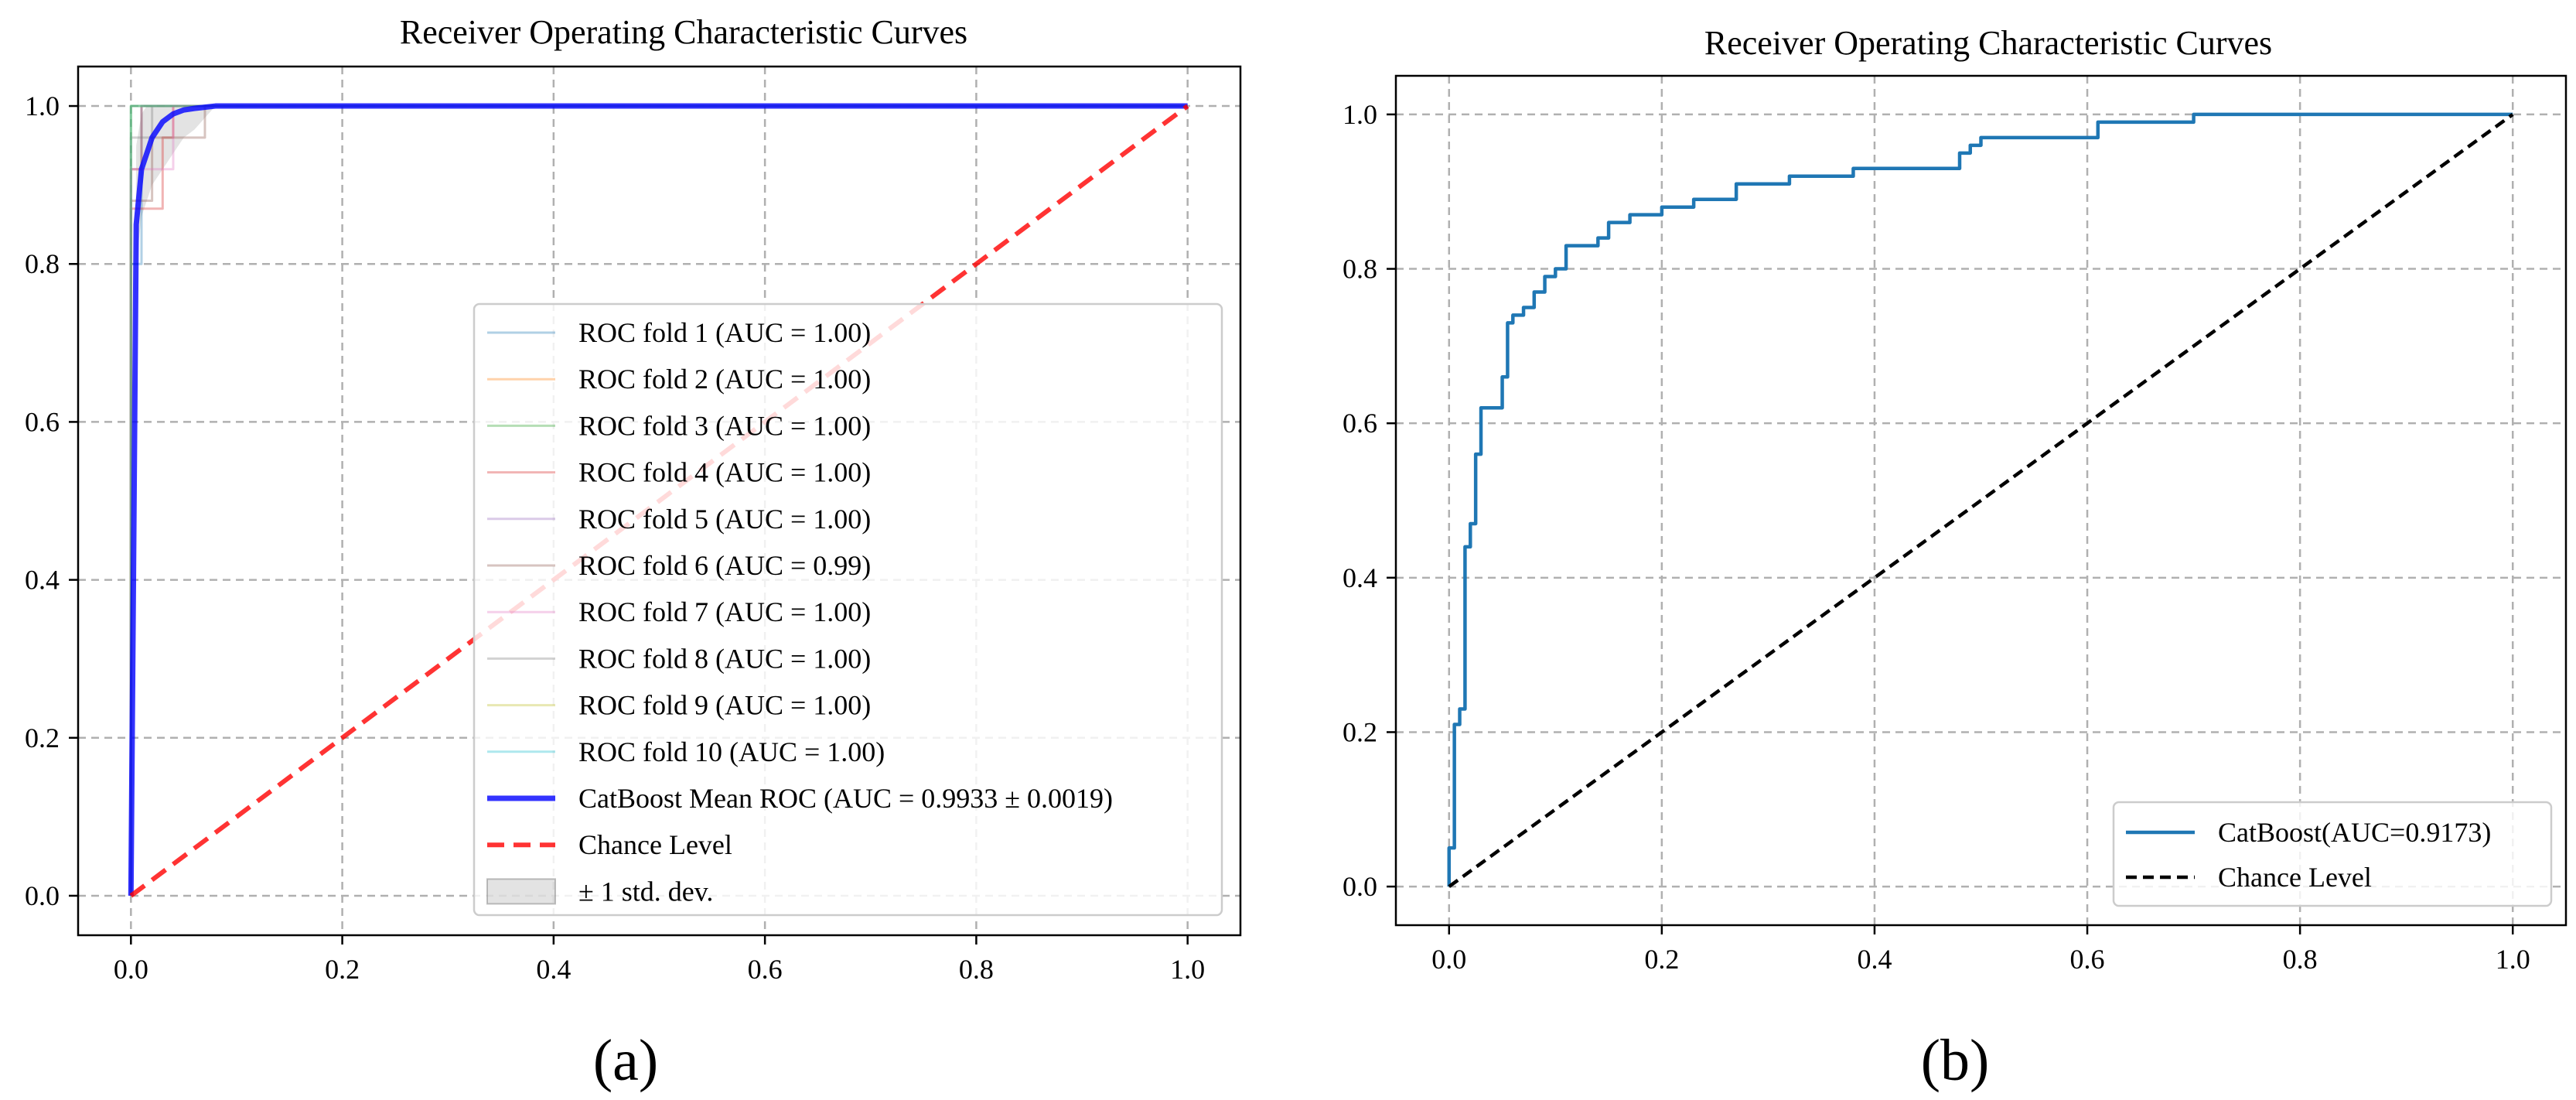  What do you see at coordinates (521, 891) in the screenshot?
I see `legend-swatch` at bounding box center [521, 891].